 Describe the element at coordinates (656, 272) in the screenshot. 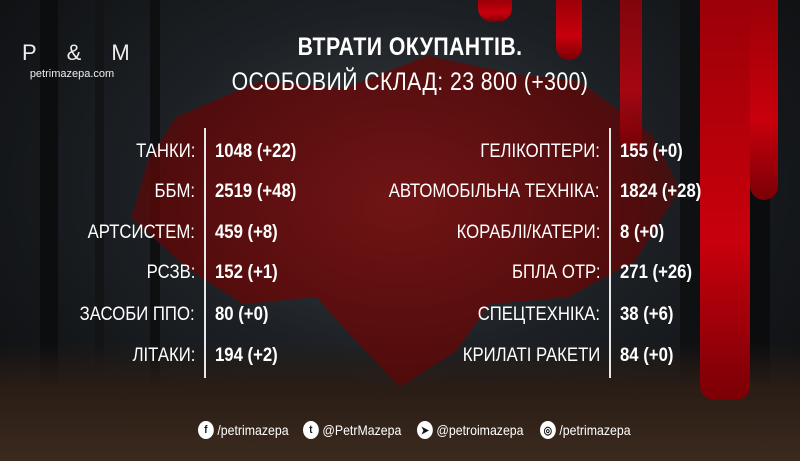

I see `right-stat-value: 271 (+26)` at that location.